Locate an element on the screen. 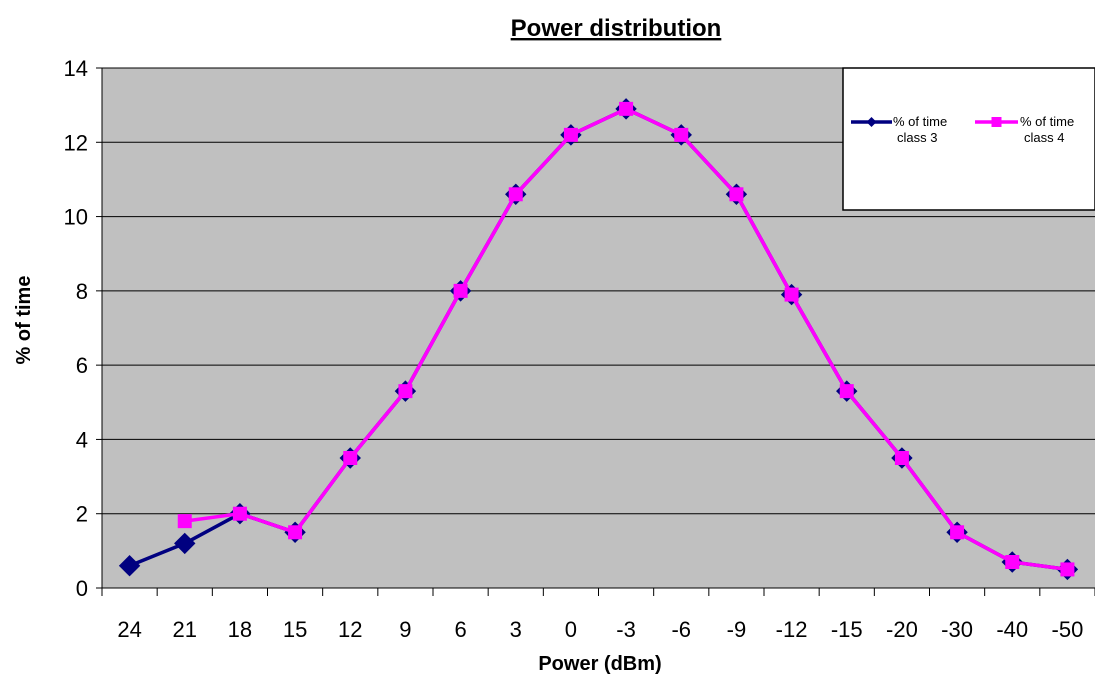 This screenshot has width=1095, height=682. y-tick-label: 8 is located at coordinates (82, 291).